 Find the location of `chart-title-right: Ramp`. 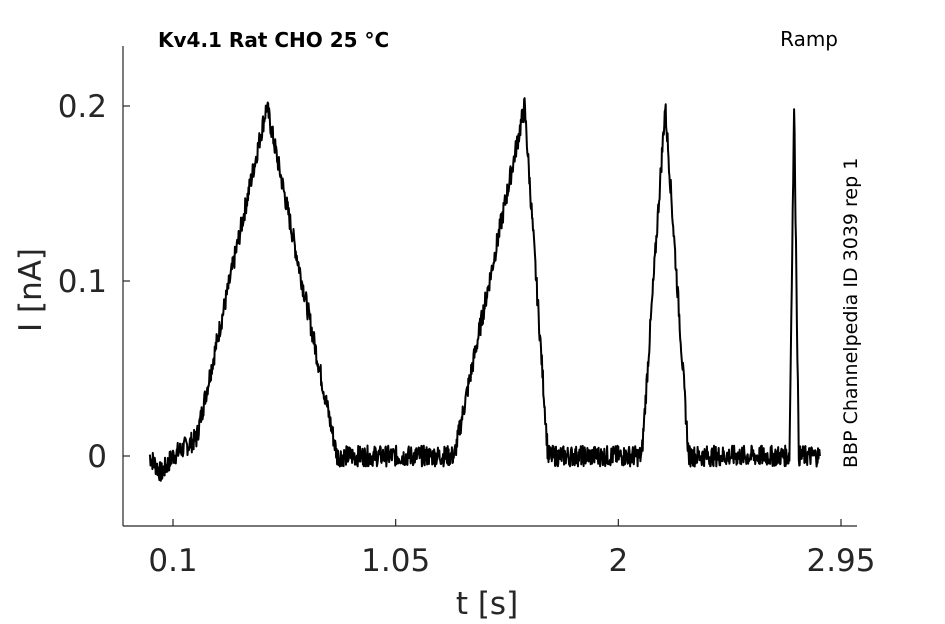

chart-title-right: Ramp is located at coordinates (809, 39).